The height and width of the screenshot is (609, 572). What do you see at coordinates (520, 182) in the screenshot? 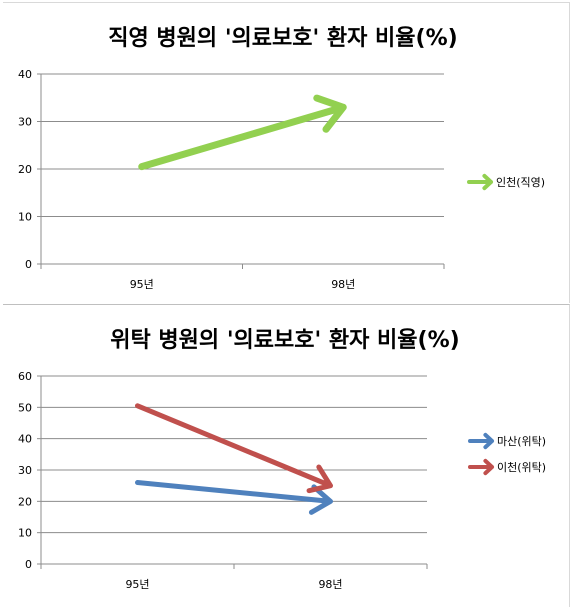
I see `legend-label: 인천(직영)` at bounding box center [520, 182].